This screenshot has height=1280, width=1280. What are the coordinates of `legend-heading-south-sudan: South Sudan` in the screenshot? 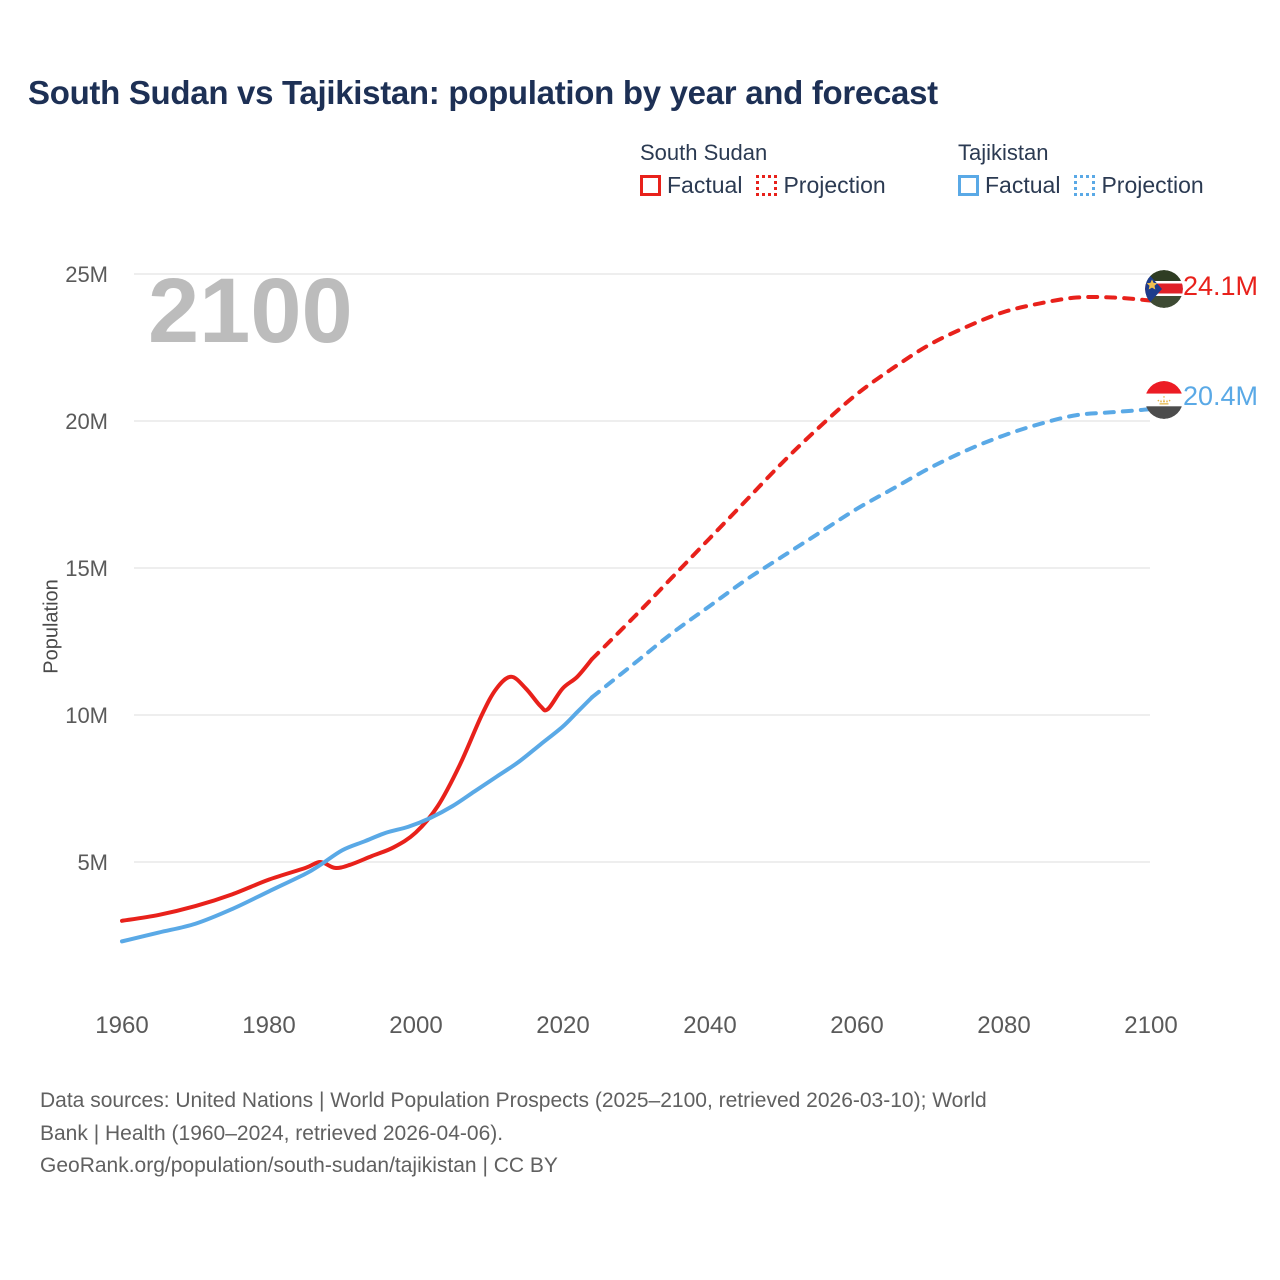 It's located at (704, 152).